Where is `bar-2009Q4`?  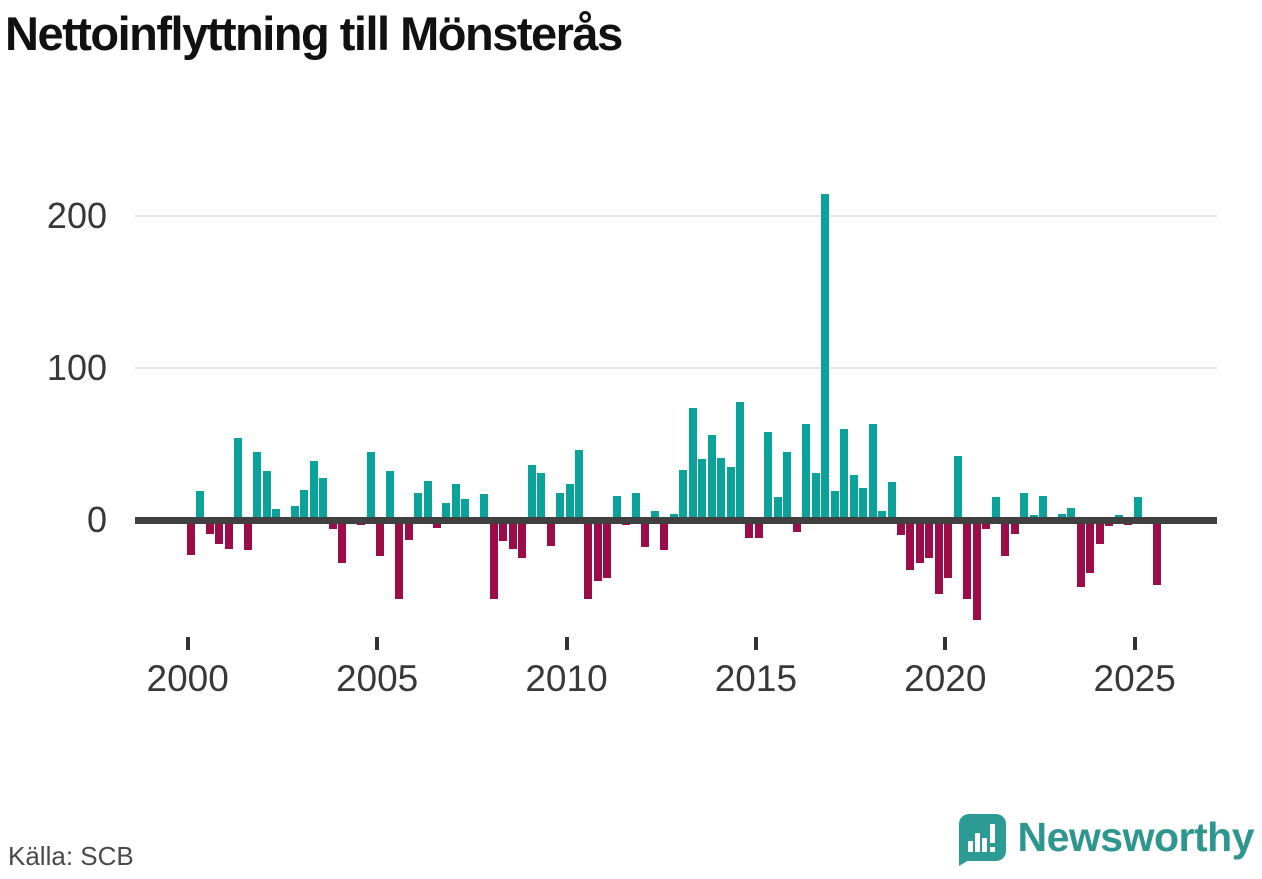
bar-2009Q4 is located at coordinates (560, 506).